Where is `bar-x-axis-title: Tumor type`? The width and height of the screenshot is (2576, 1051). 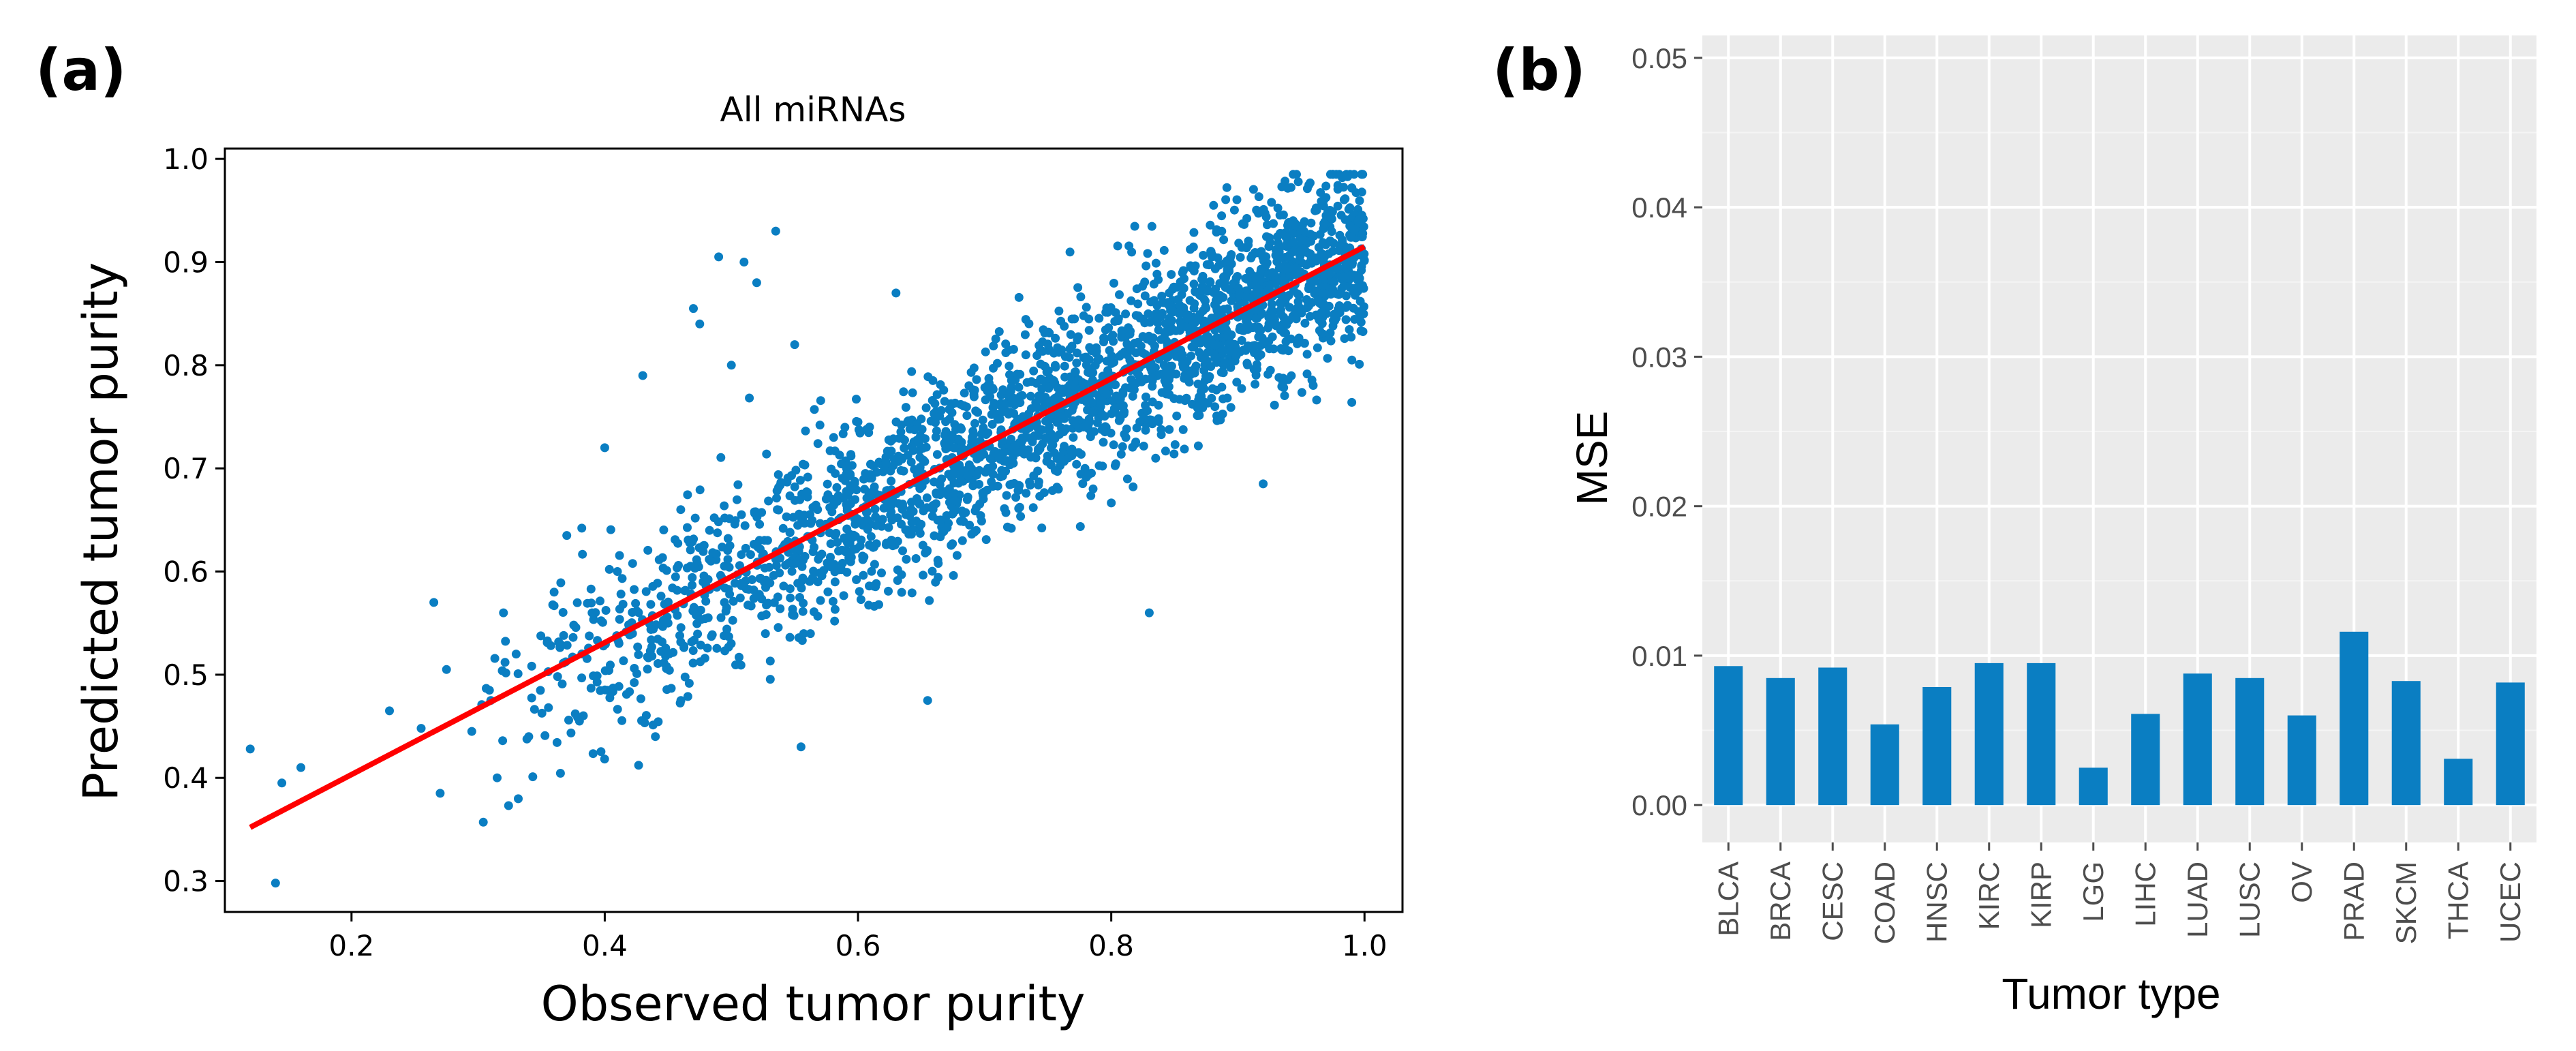
bar-x-axis-title: Tumor type is located at coordinates (2111, 993).